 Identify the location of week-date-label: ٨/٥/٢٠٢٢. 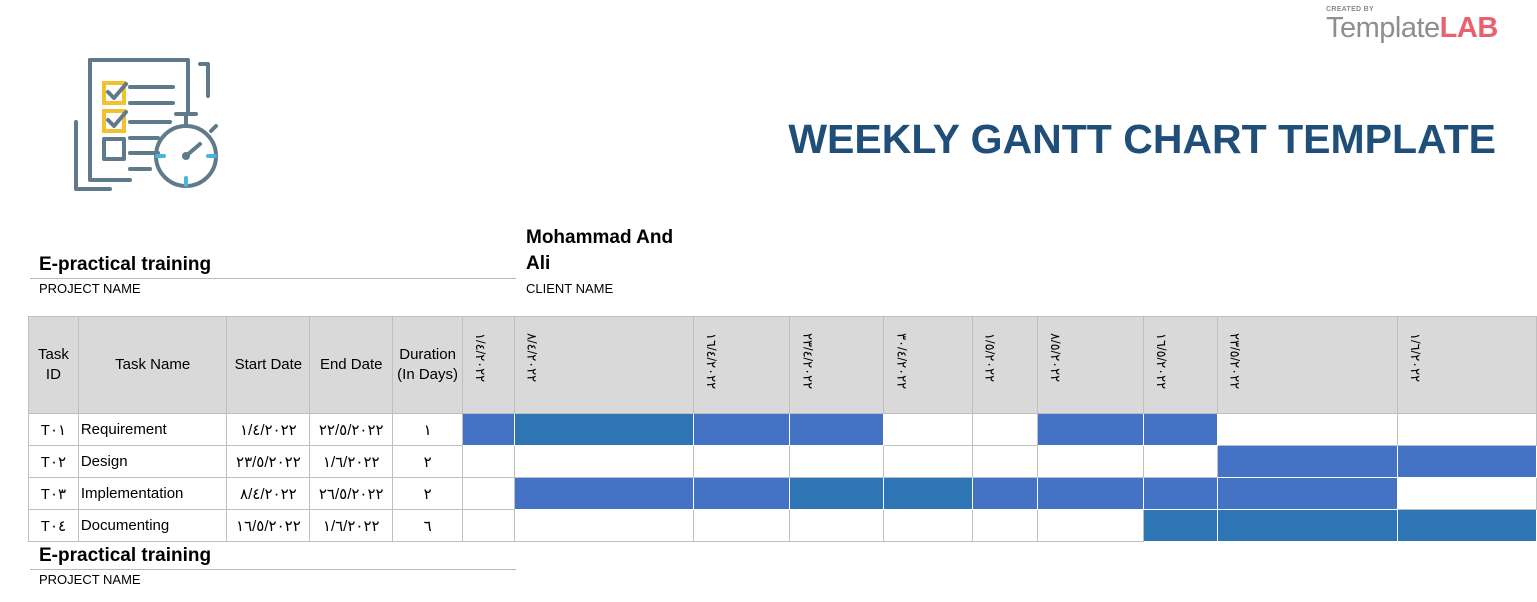
(1056, 358).